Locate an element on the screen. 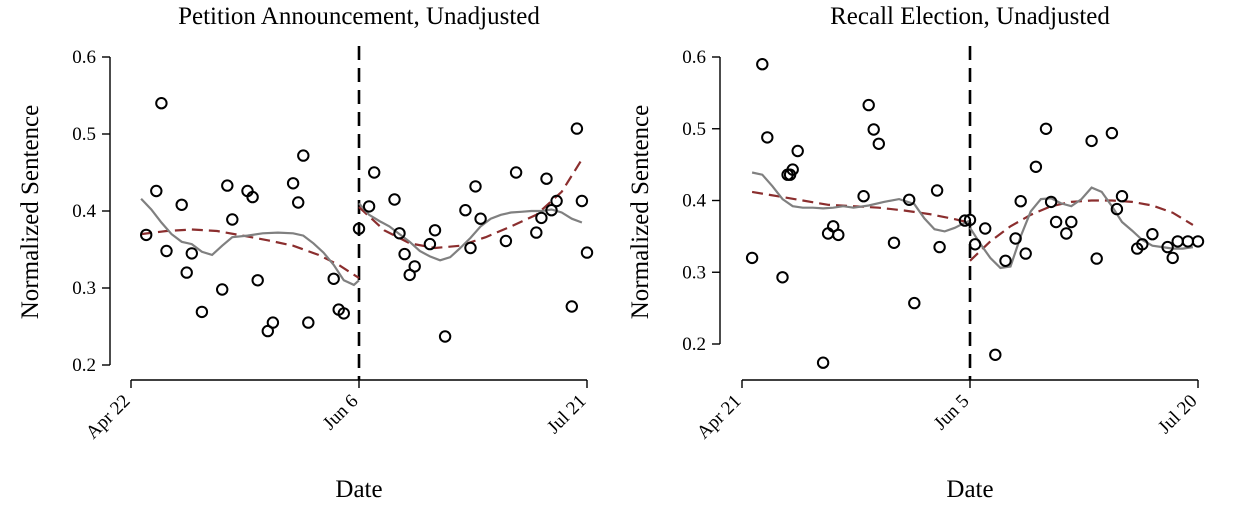 Image resolution: width=1244 pixels, height=516 pixels. x-tick-label: Jun 6 is located at coordinates (341, 413).